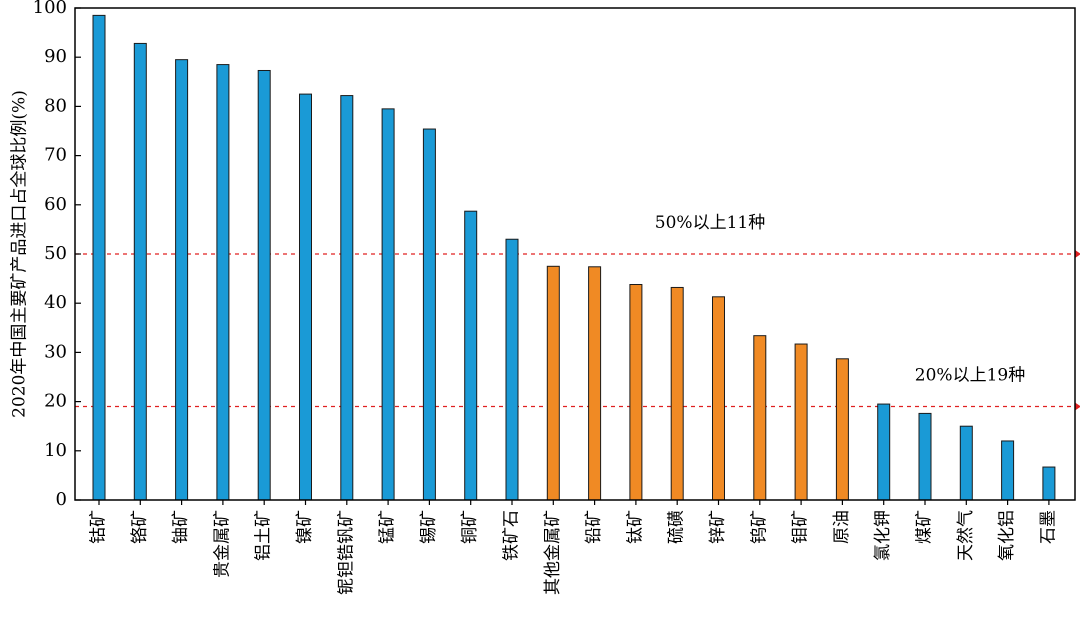 This screenshot has width=1080, height=623. I want to click on x-tick-label: 贵金属矿, so click(222, 544).